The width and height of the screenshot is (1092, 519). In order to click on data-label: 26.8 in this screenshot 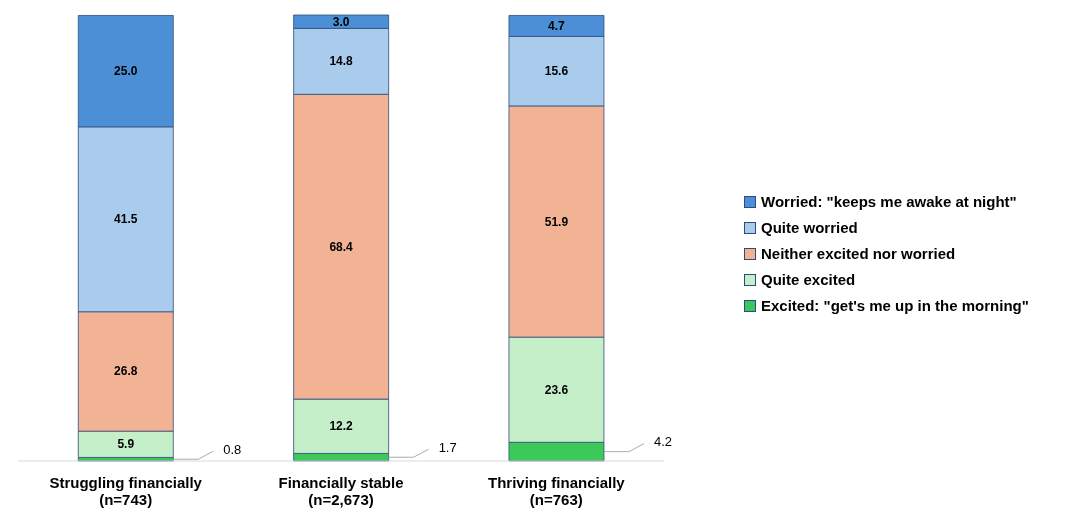, I will do `click(126, 371)`.